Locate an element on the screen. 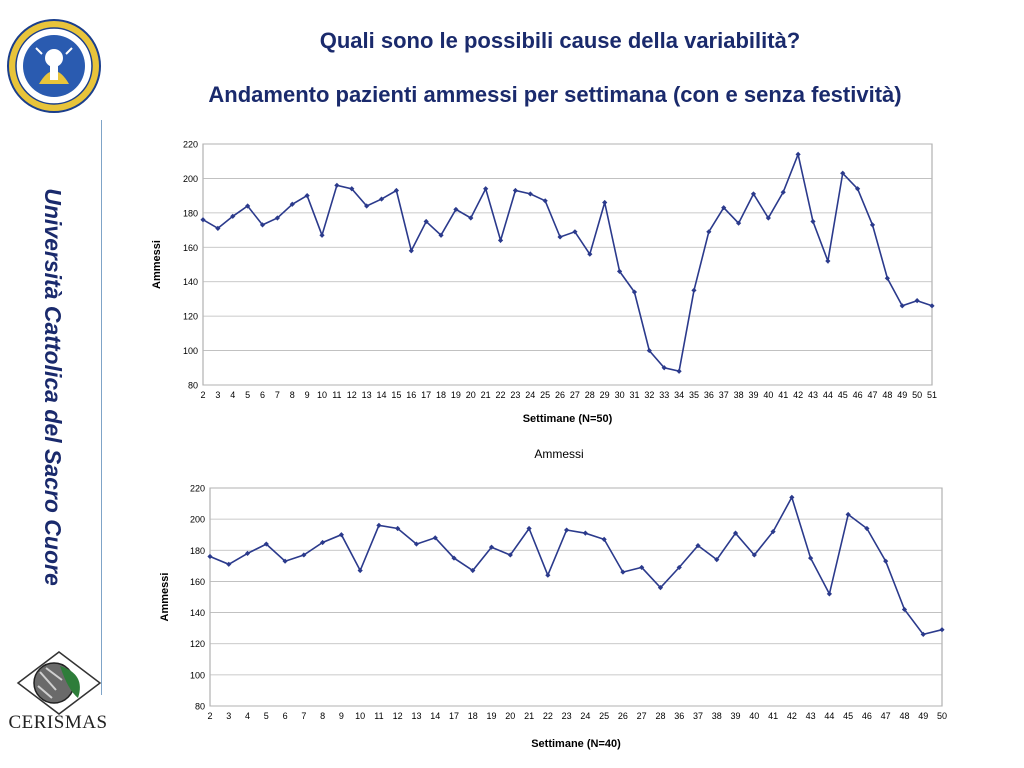  y-axis-label: Ammessi is located at coordinates (157, 264).